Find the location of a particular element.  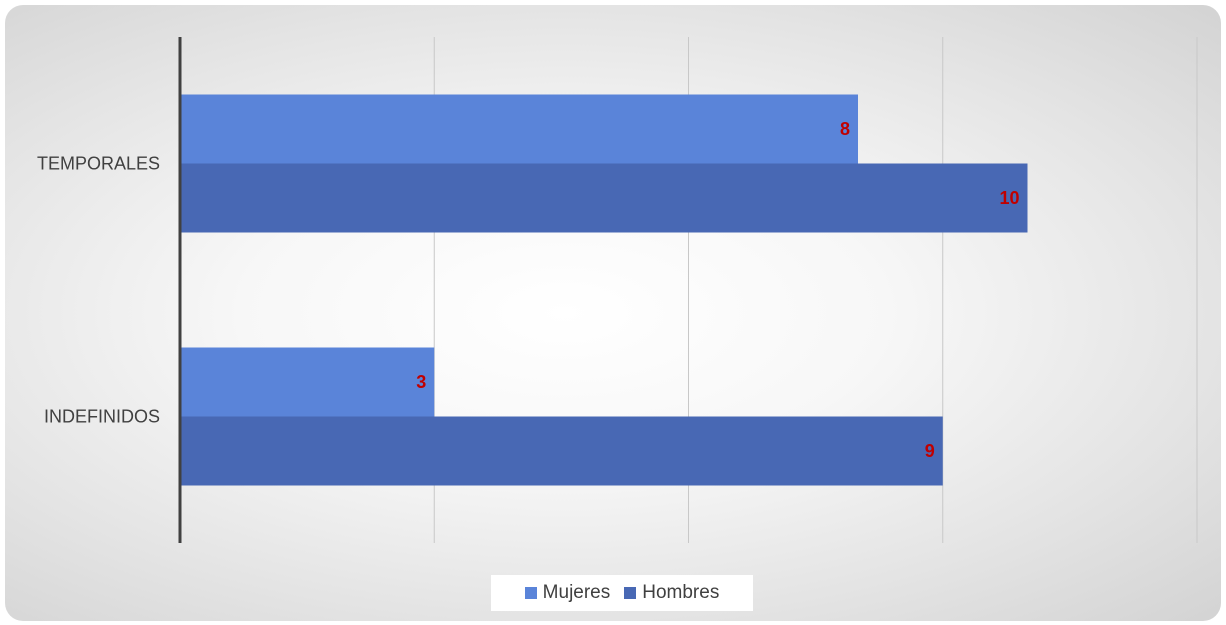

legend-item-hombres: Hombres is located at coordinates (671, 593).